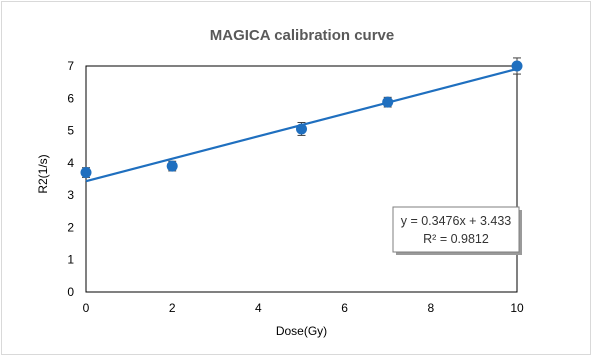 The height and width of the screenshot is (357, 593). I want to click on x-tick-label: 6, so click(344, 308).